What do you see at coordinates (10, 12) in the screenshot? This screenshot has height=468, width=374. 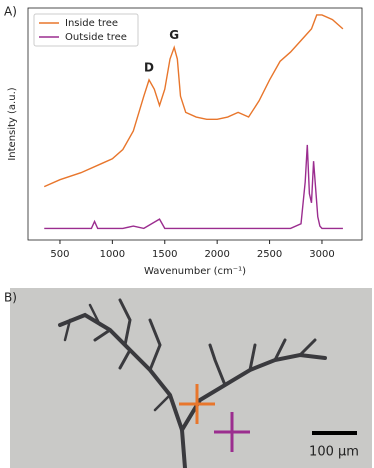 I see `panel-label: A)` at bounding box center [10, 12].